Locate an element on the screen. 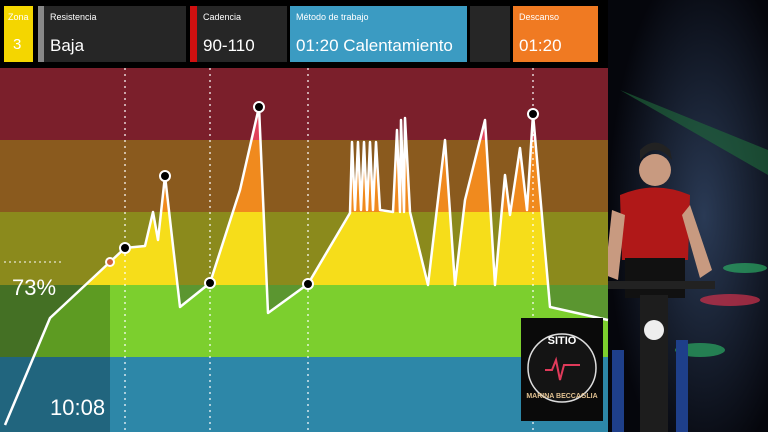 The image size is (768, 432). logo-subtitle: MARINA BECCAGLIA is located at coordinates (561, 396).